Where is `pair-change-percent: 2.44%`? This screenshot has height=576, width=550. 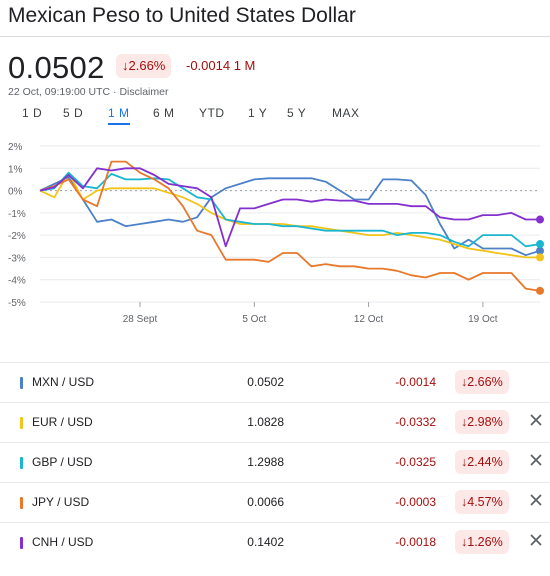
pair-change-percent: 2.44% is located at coordinates (485, 462).